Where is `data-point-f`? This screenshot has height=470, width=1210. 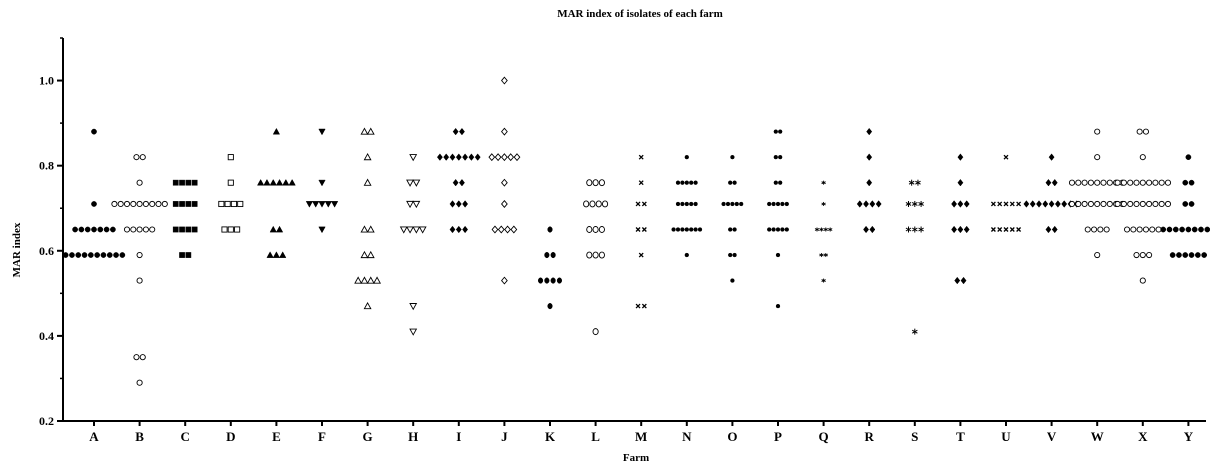
data-point-f is located at coordinates (316, 204).